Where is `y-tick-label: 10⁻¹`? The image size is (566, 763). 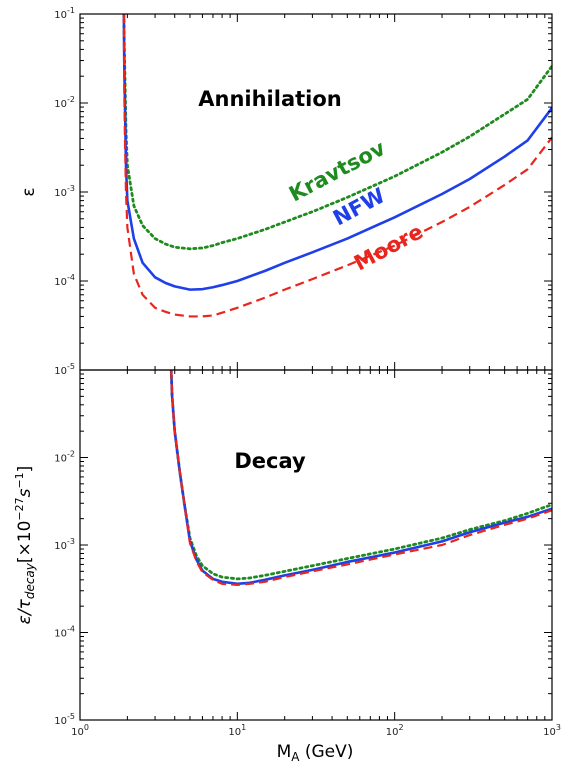
y-tick-label: 10⁻¹ is located at coordinates (64, 13).